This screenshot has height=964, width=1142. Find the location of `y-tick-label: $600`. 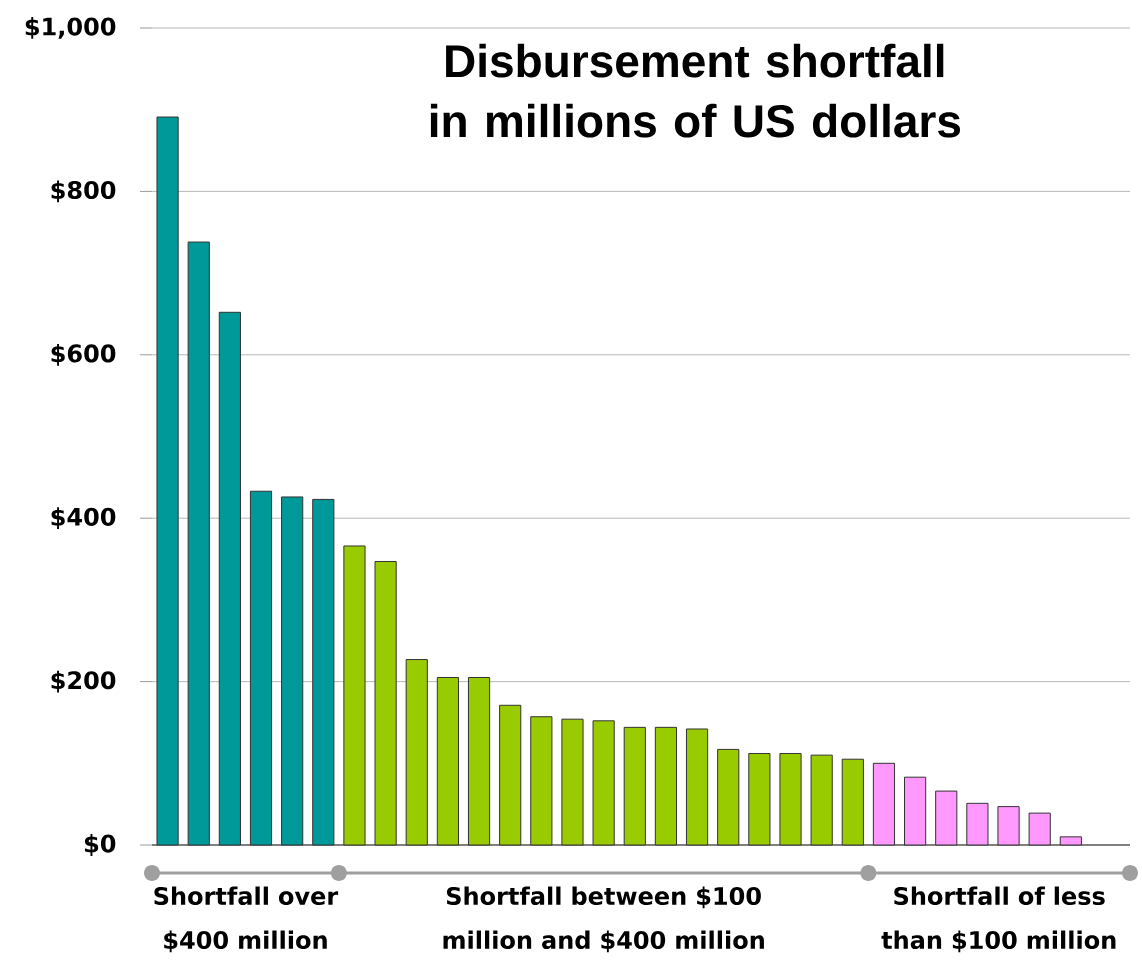

y-tick-label: $600 is located at coordinates (83, 354).